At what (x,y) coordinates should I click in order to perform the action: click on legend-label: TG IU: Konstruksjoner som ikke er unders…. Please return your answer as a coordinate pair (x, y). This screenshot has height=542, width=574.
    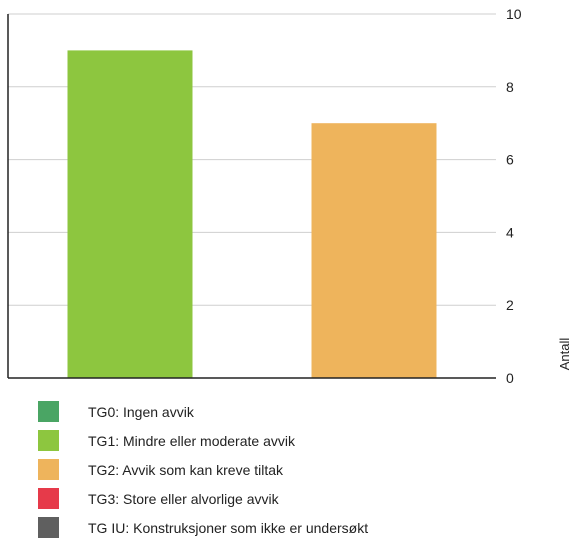
    Looking at the image, I should click on (228, 527).